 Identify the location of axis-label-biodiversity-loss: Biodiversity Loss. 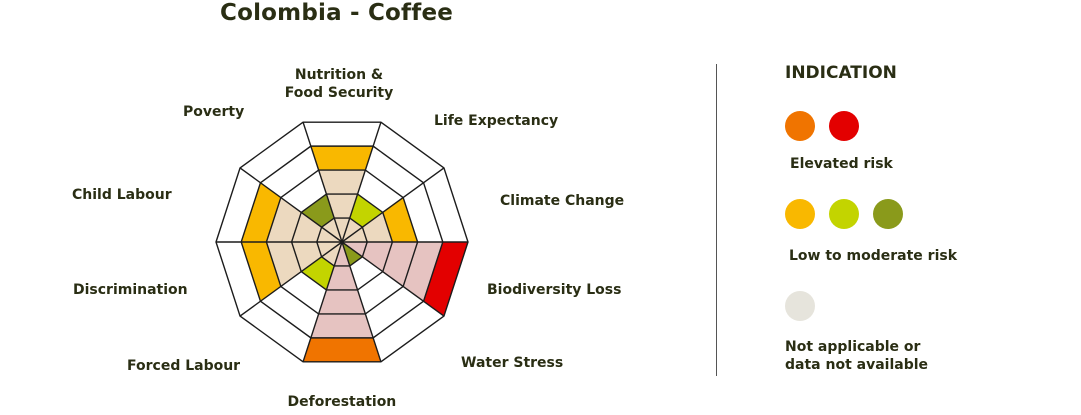
(554, 290).